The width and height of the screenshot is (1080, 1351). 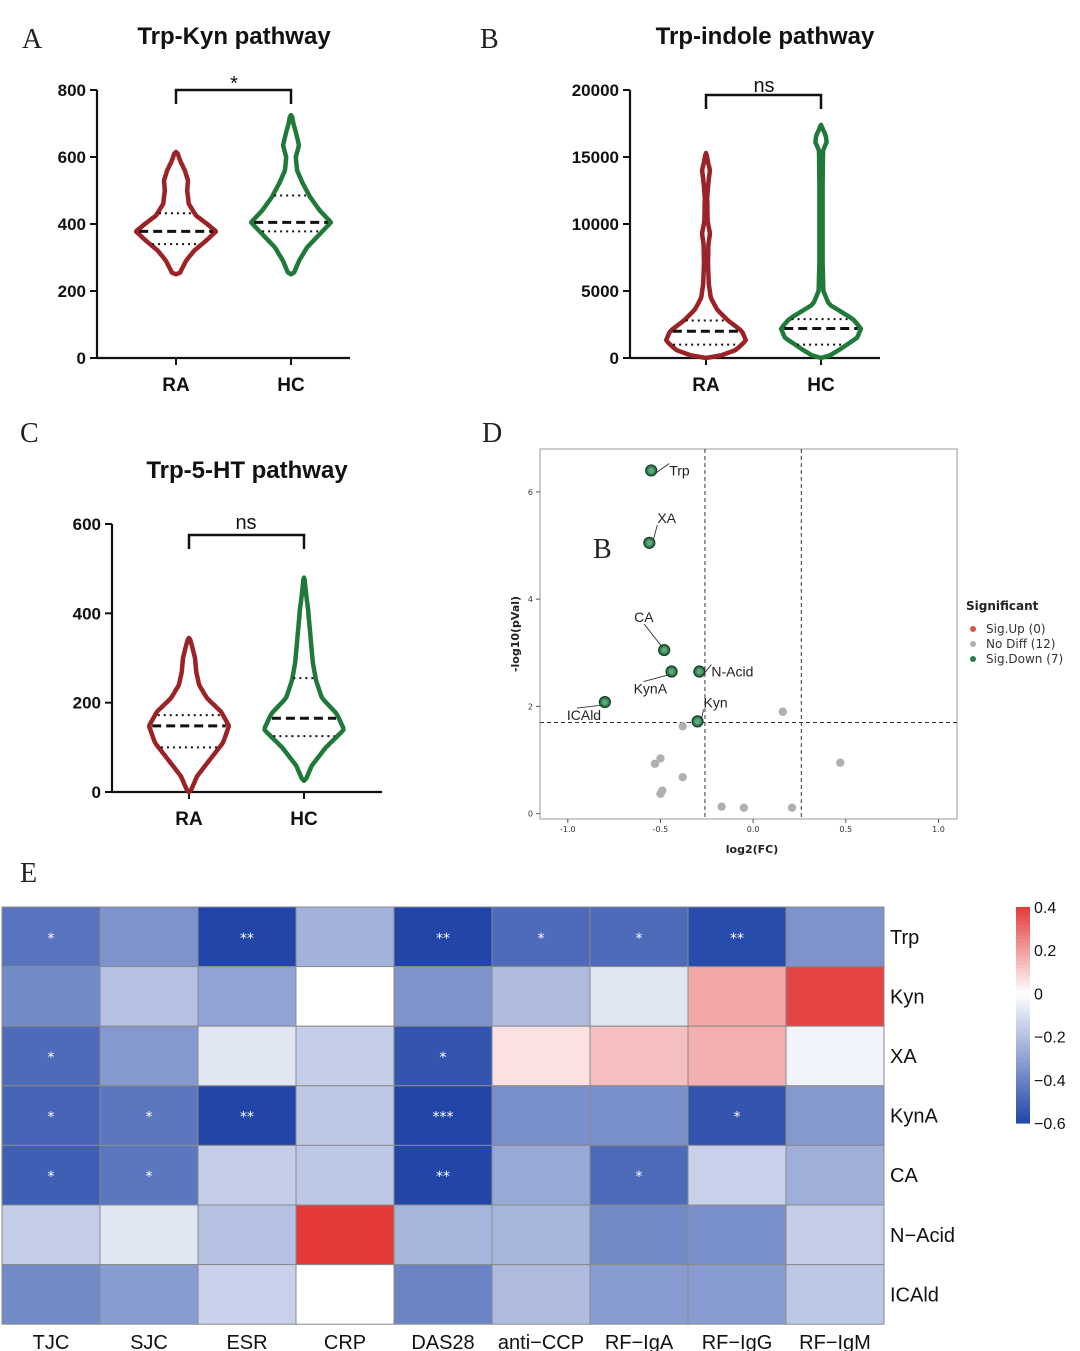 I want to click on x-category-label: RA, so click(x=706, y=385).